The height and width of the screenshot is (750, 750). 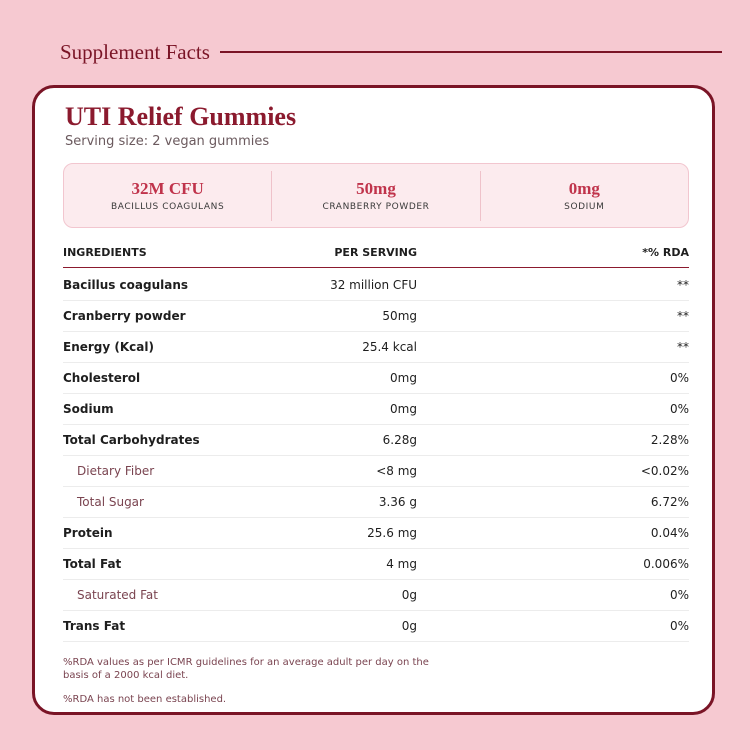 What do you see at coordinates (181, 116) in the screenshot?
I see `product-title: UTI Relief Gummies` at bounding box center [181, 116].